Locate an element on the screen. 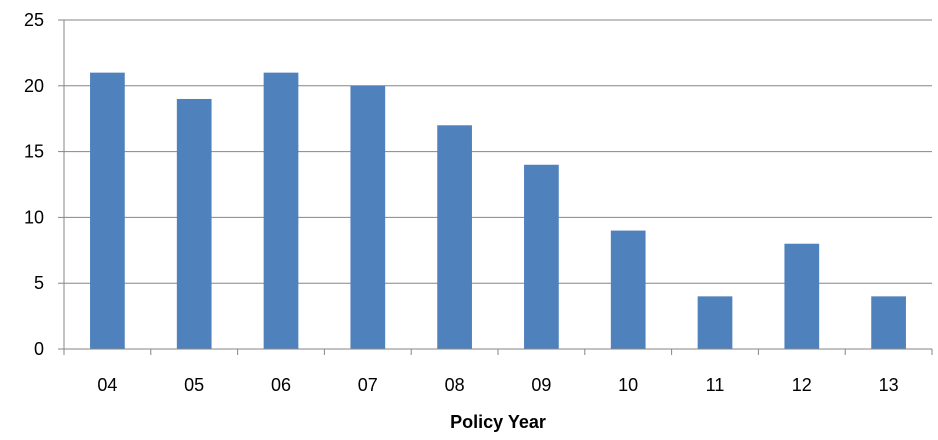 This screenshot has height=440, width=938. y-tick-label: 0 is located at coordinates (39, 349).